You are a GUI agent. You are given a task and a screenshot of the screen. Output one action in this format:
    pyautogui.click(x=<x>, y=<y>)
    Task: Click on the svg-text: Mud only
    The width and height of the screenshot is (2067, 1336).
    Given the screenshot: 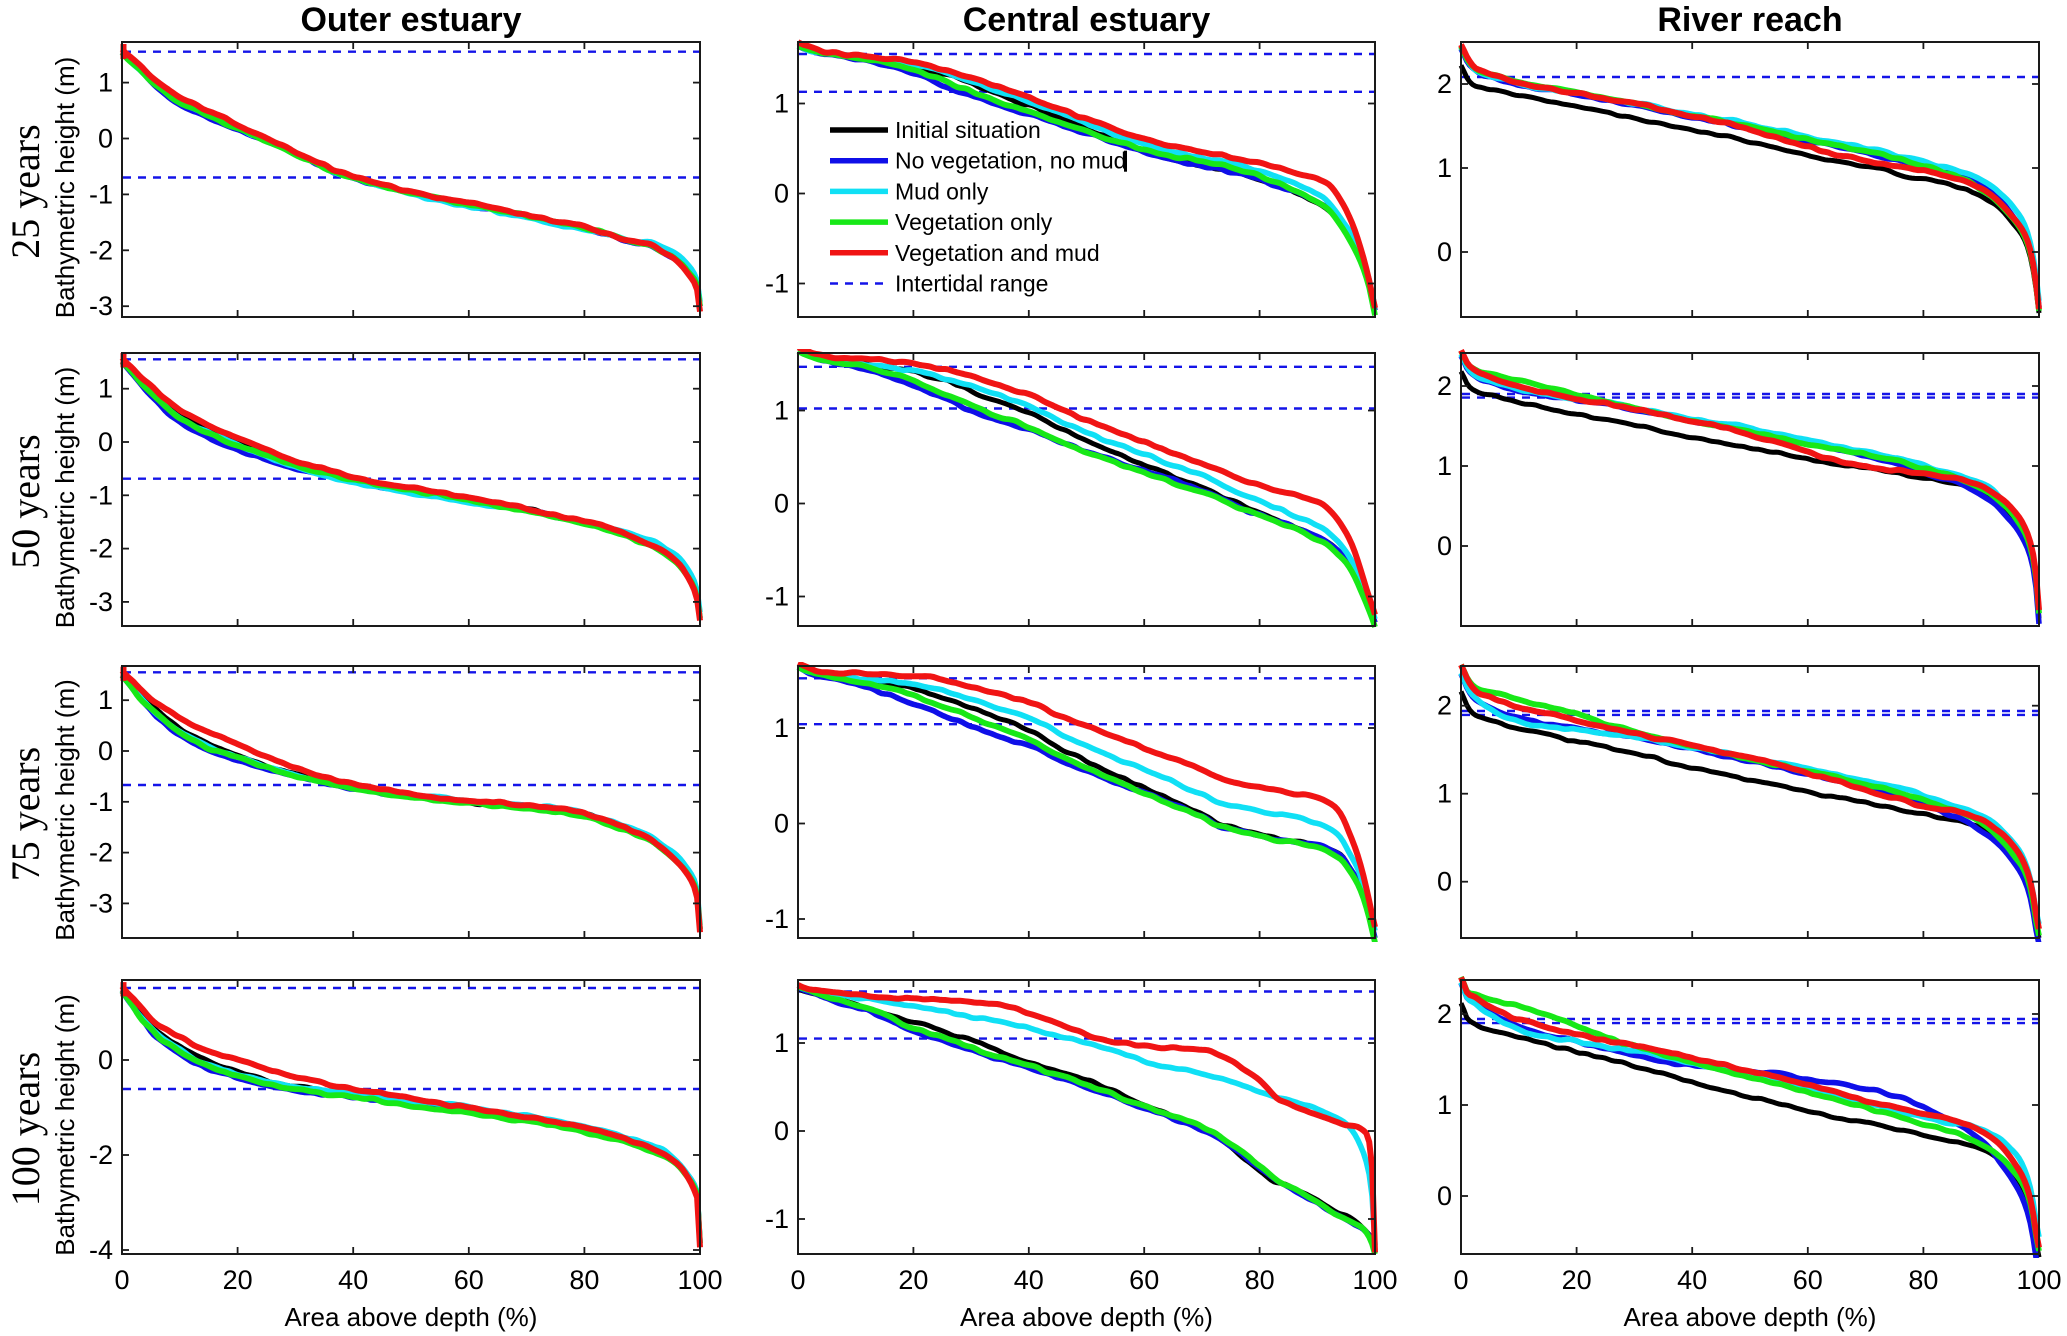 What is the action you would take?
    pyautogui.click(x=942, y=191)
    